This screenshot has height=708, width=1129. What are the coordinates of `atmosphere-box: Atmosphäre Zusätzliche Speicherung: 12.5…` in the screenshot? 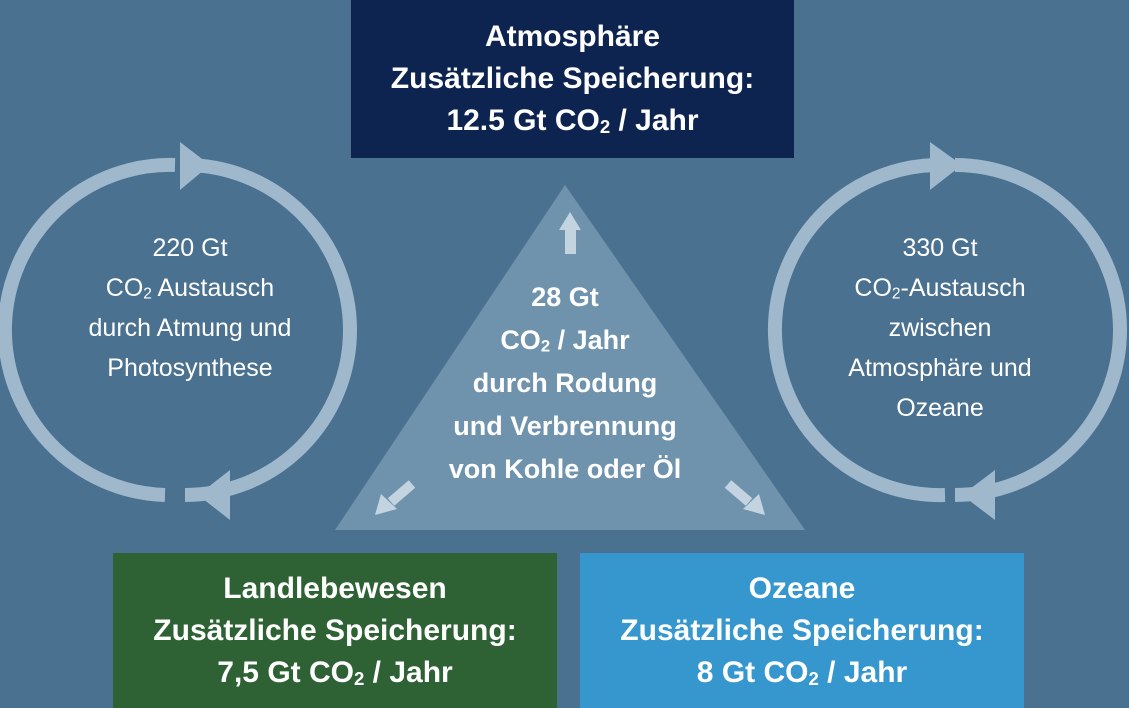 It's located at (572, 79).